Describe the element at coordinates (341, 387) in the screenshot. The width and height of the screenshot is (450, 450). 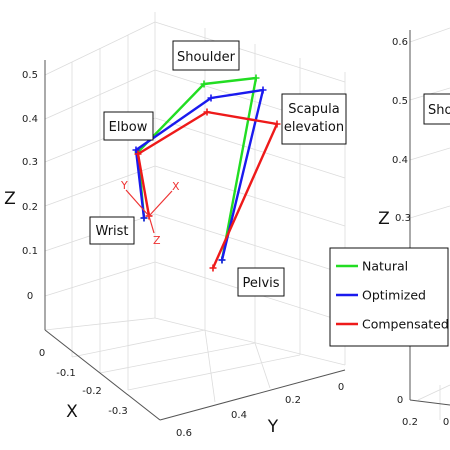
I see `y-tick-3: 0` at that location.